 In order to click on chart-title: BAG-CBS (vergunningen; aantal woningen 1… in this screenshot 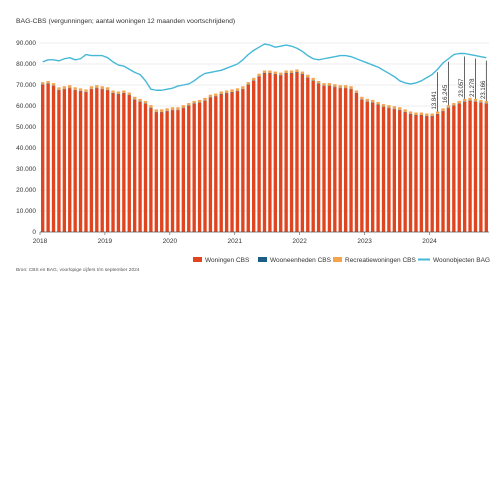, I will do `click(125, 21)`.